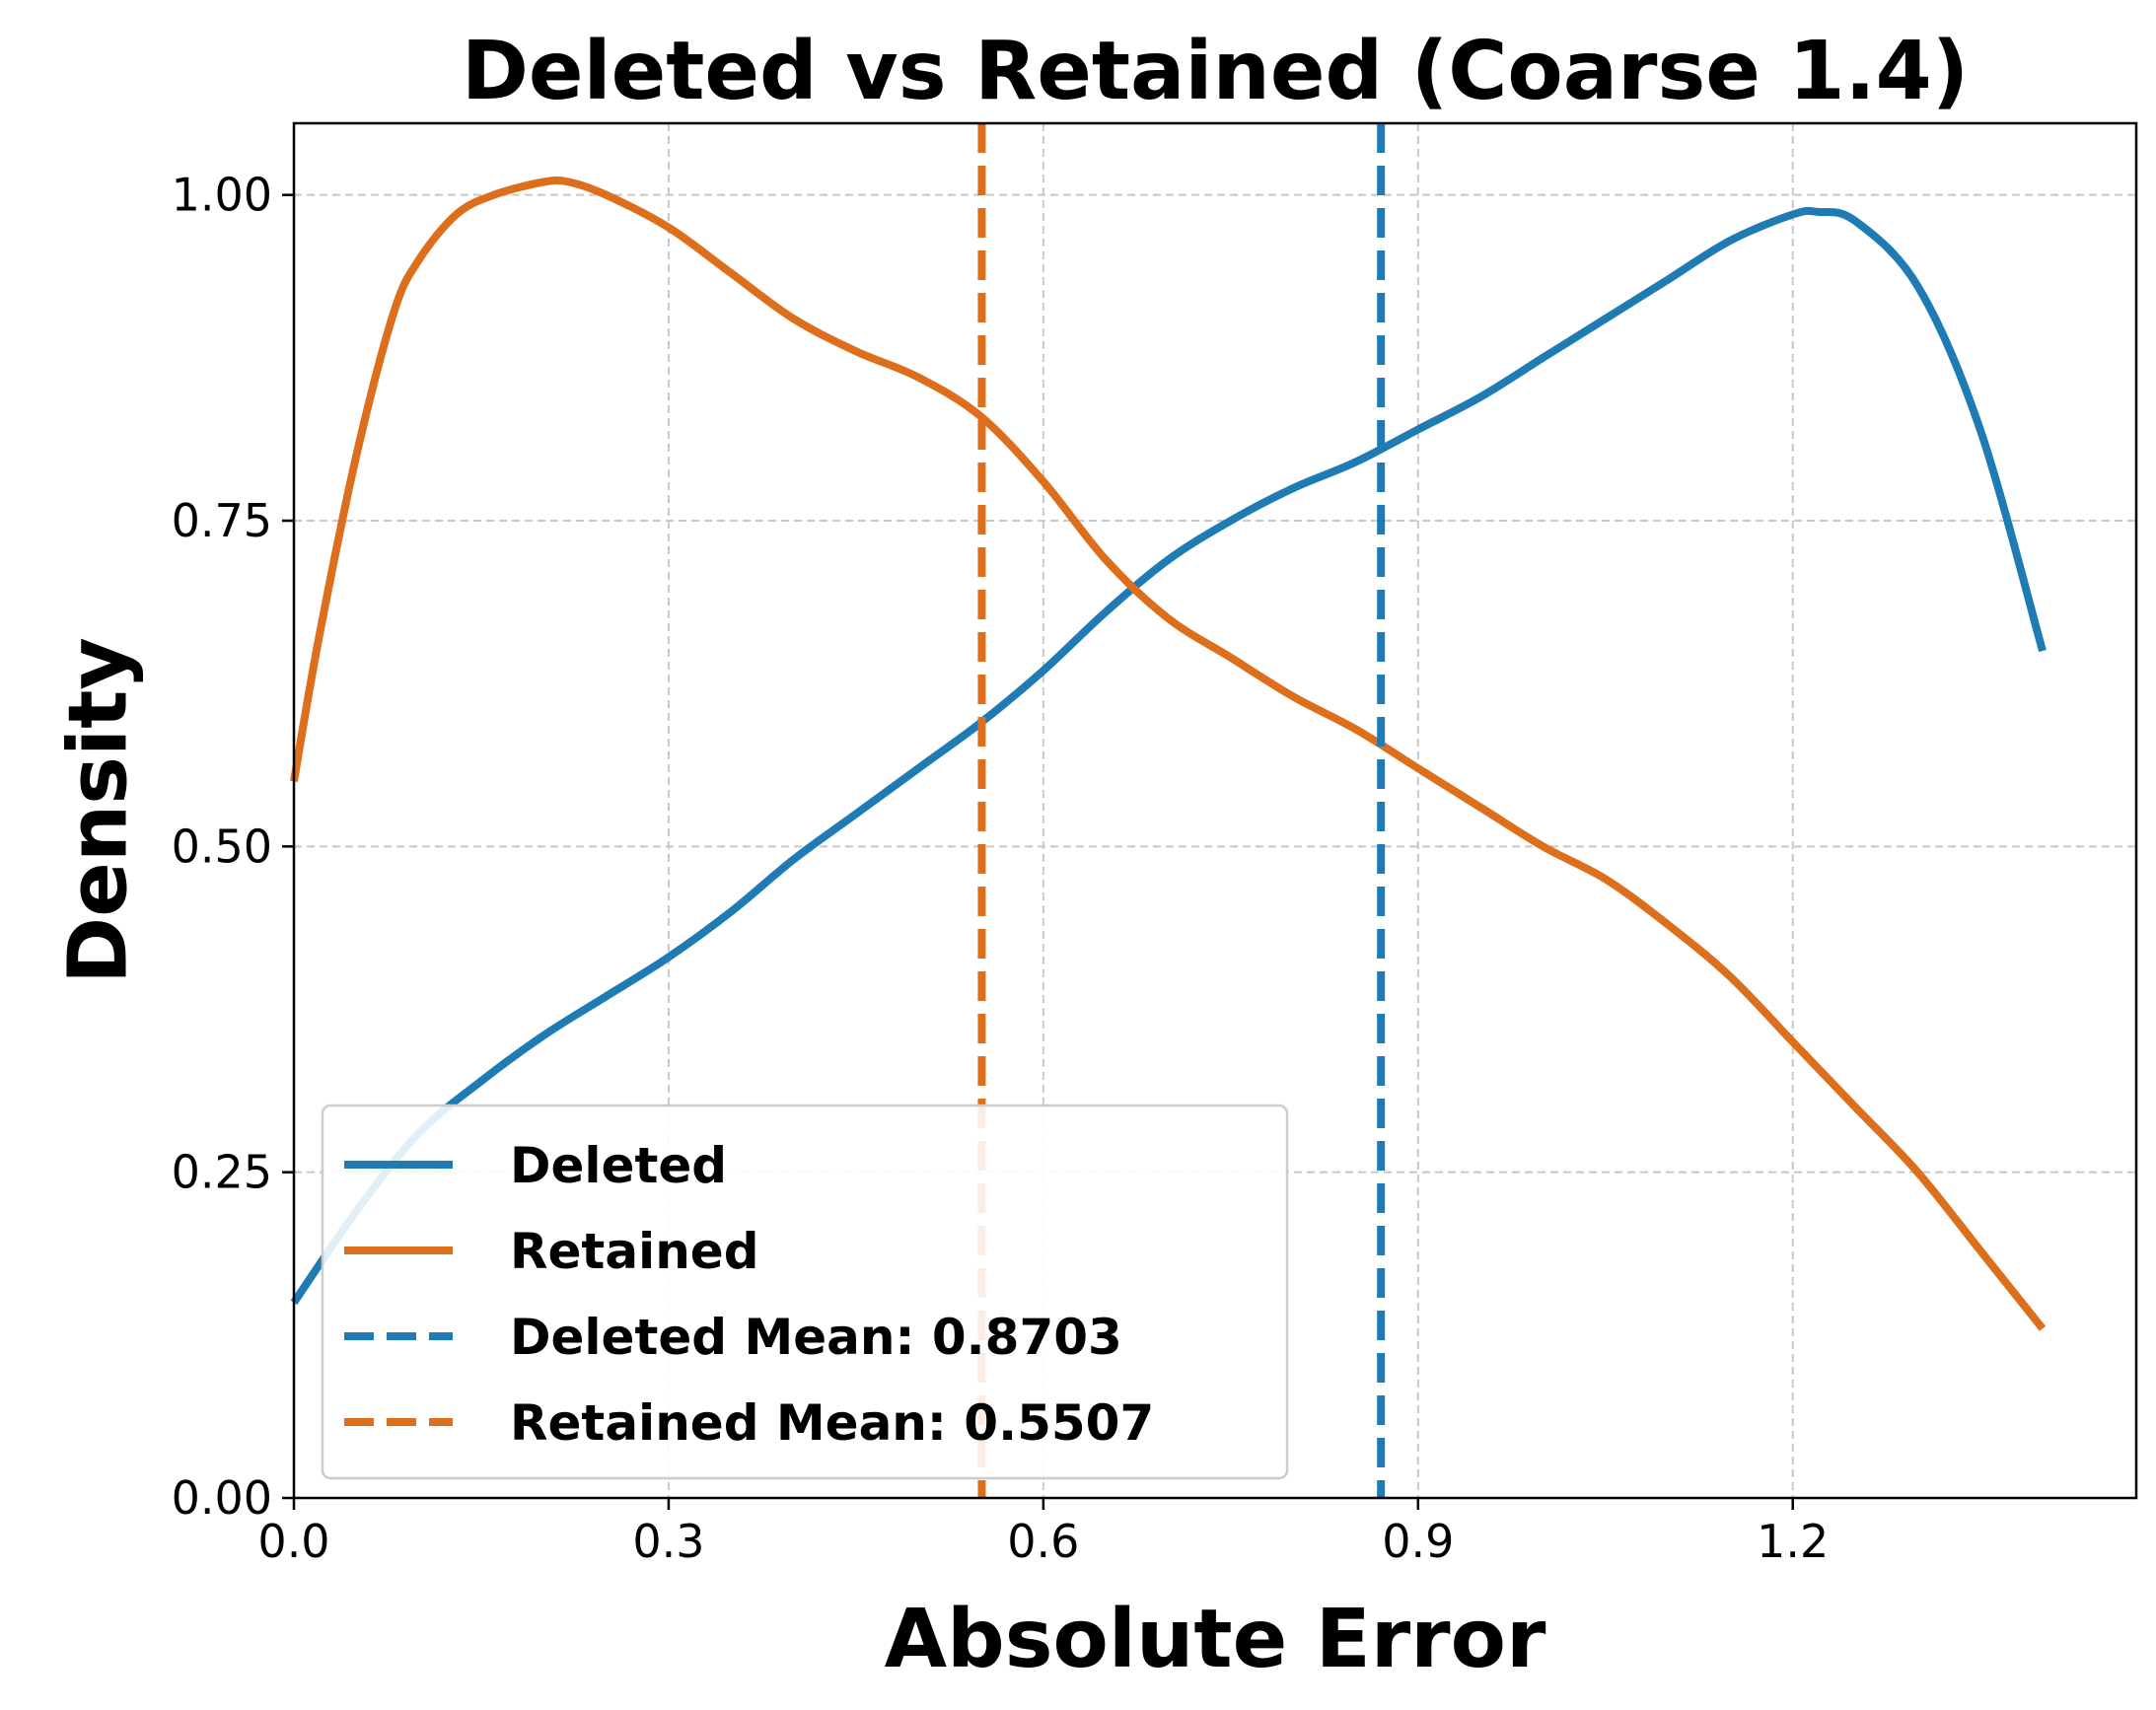 The height and width of the screenshot is (1710, 2156). Describe the element at coordinates (816, 1338) in the screenshot. I see `legend-label: Deleted Mean: 0.8703` at that location.